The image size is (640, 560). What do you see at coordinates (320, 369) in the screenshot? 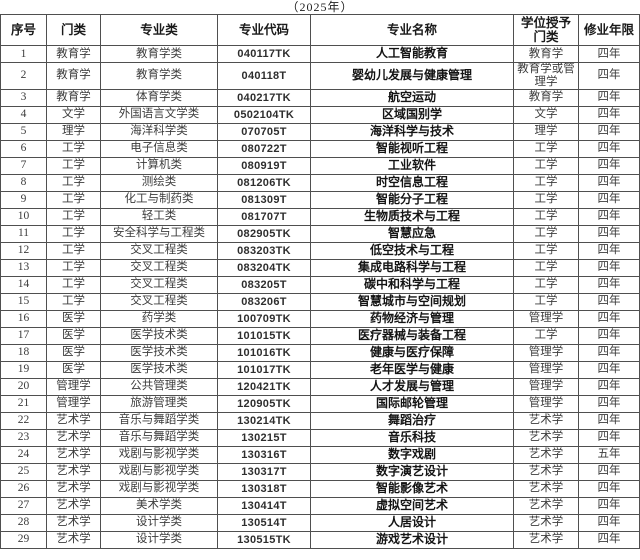
I see `table-row: 19 医学 医学技术类 101017TK 老年医学与健康 管理学 四年` at bounding box center [320, 369].